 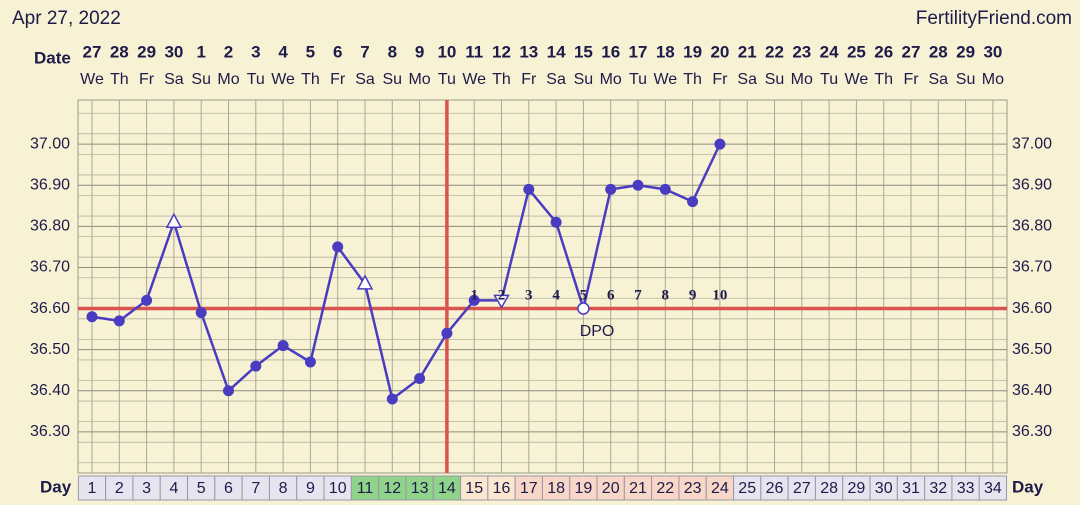 What do you see at coordinates (528, 51) in the screenshot?
I see `date-label: 13` at bounding box center [528, 51].